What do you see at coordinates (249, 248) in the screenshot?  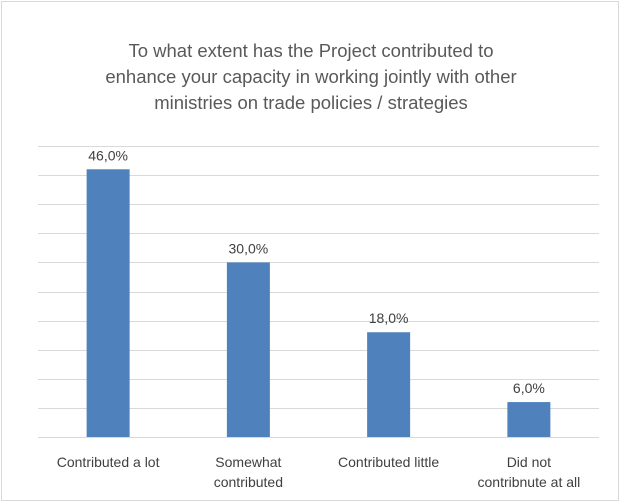 I see `data-label: 30,0%` at bounding box center [249, 248].